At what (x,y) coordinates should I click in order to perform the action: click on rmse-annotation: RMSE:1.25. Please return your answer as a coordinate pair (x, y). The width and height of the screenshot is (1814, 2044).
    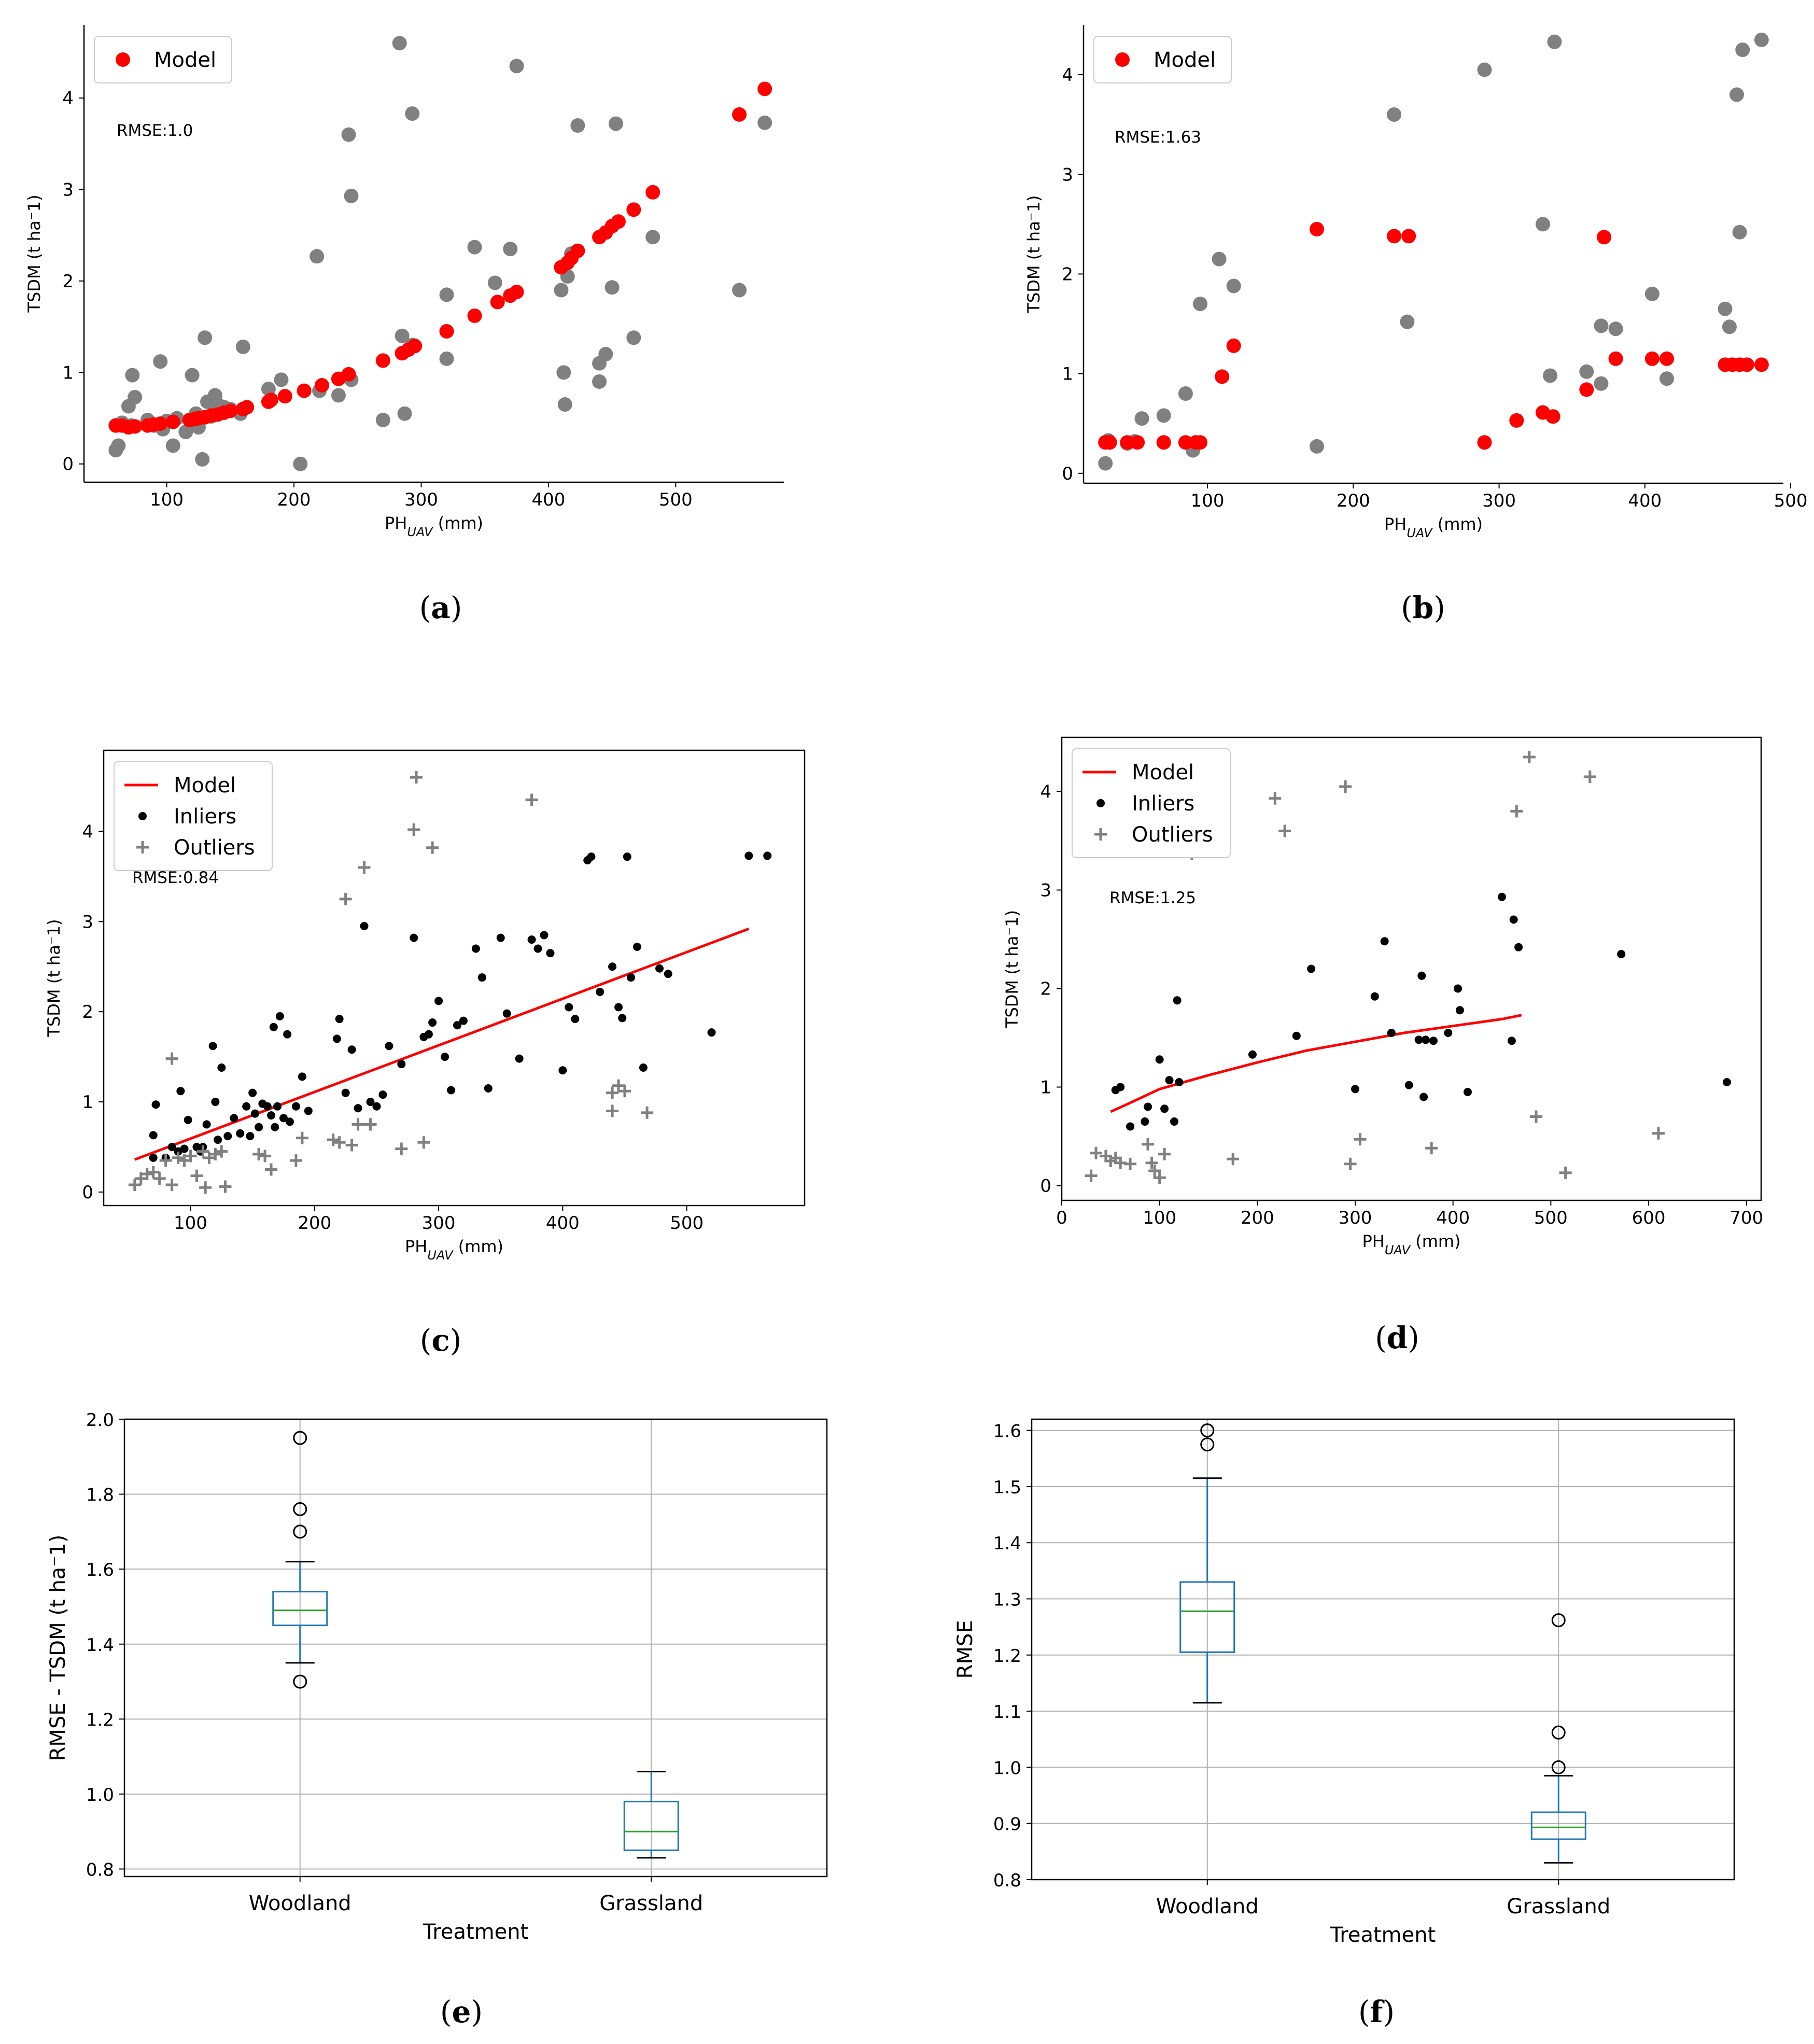
    Looking at the image, I should click on (1152, 898).